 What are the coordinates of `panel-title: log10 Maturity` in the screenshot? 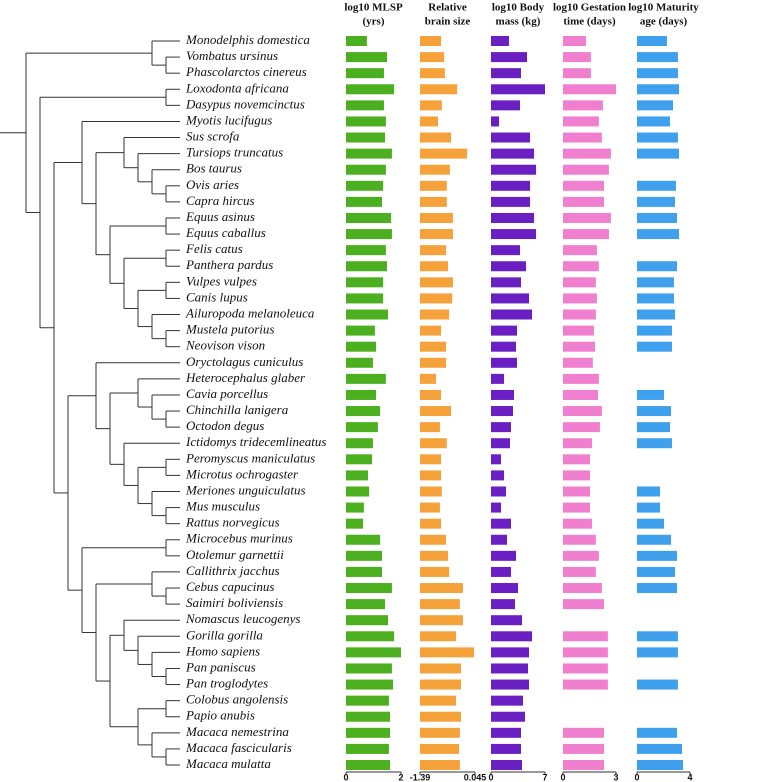 It's located at (663, 8).